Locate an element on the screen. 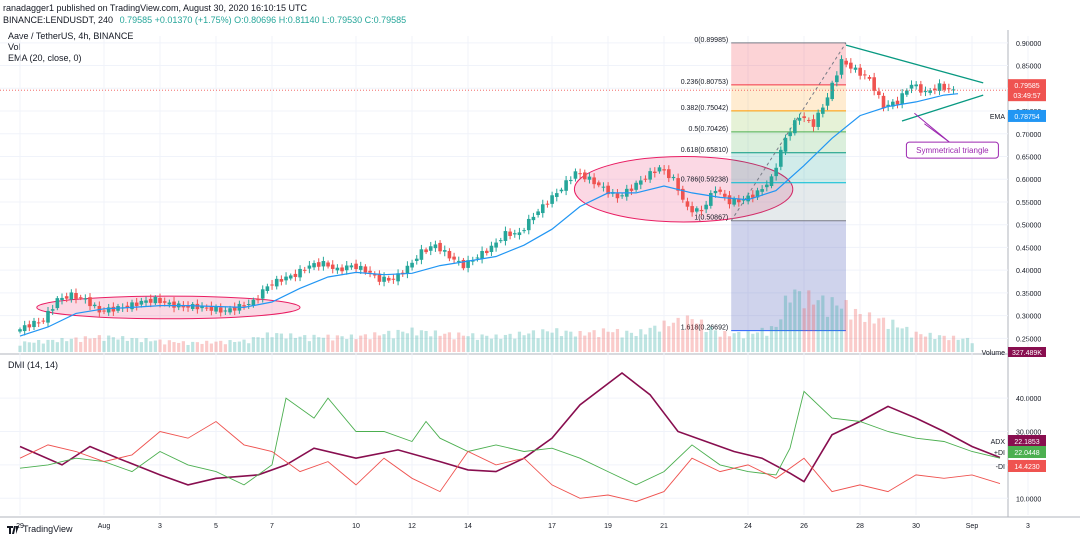 This screenshot has width=1080, height=537. dmi-value-label: 22.0448 is located at coordinates (1026, 453).